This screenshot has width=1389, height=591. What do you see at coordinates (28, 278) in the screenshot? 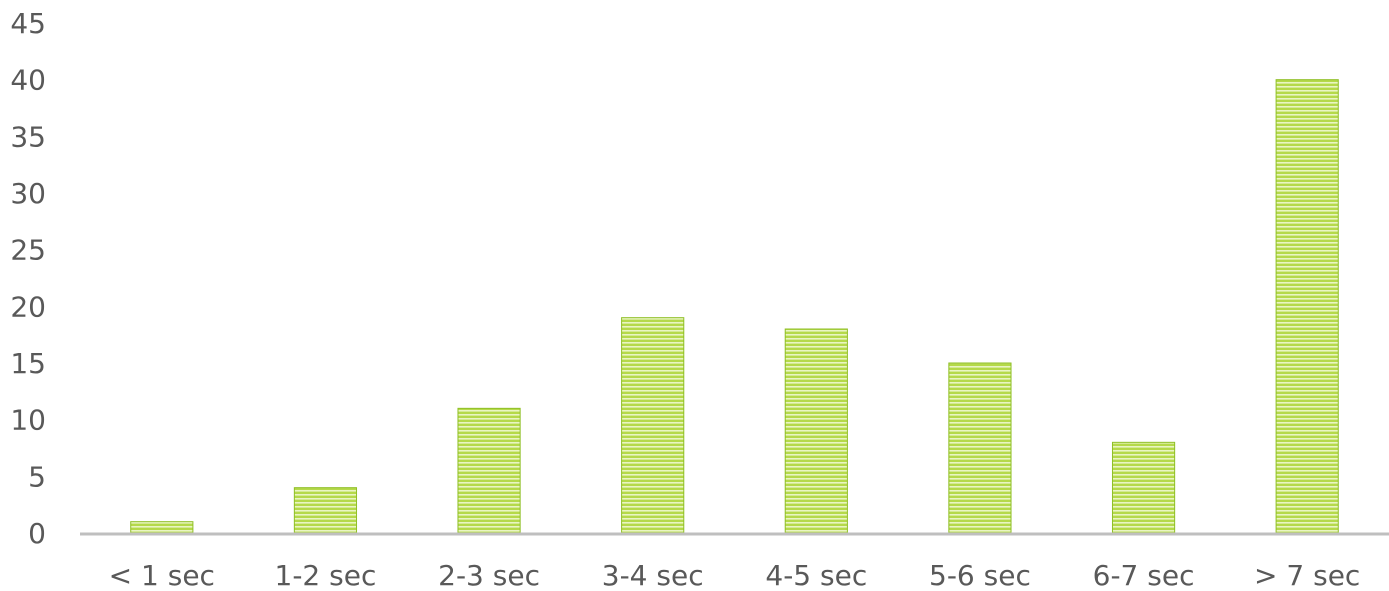
I see `y-axis-tick-labels: 0 5 10 15 20 25 30 35 40 45` at bounding box center [28, 278].